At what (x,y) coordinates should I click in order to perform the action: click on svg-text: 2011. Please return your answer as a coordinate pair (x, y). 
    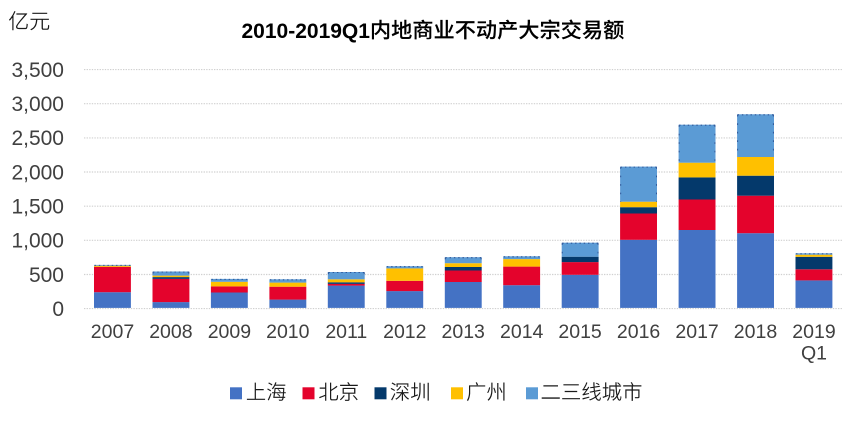
    Looking at the image, I should click on (346, 332).